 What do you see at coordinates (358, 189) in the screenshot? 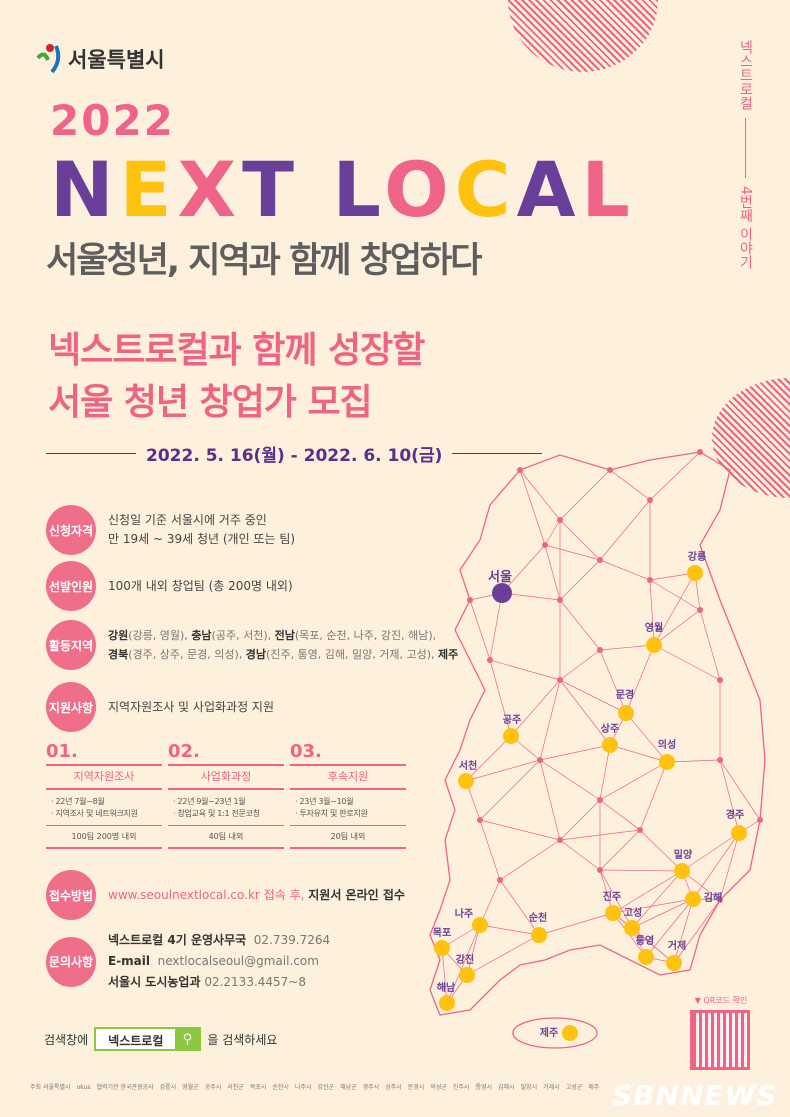
I see `title-letter: L` at bounding box center [358, 189].